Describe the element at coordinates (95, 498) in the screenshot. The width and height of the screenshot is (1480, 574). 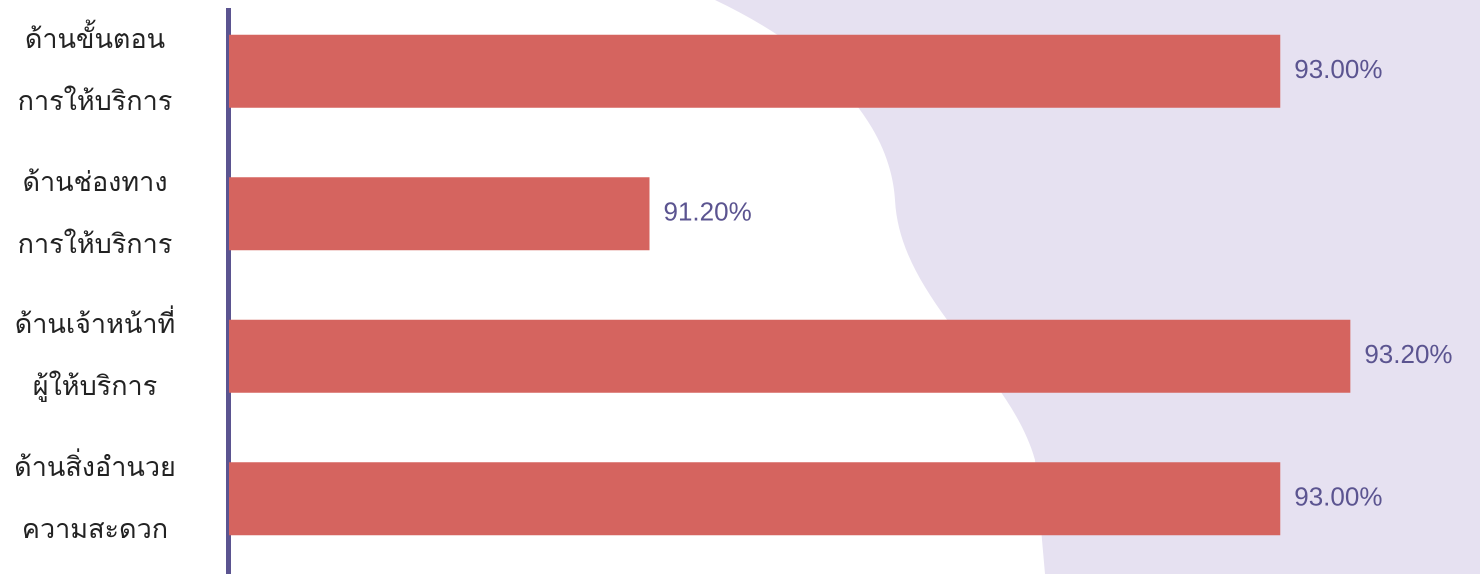
I see `category-label: ด้านสิ่งอำนวย ความสะดวก` at that location.